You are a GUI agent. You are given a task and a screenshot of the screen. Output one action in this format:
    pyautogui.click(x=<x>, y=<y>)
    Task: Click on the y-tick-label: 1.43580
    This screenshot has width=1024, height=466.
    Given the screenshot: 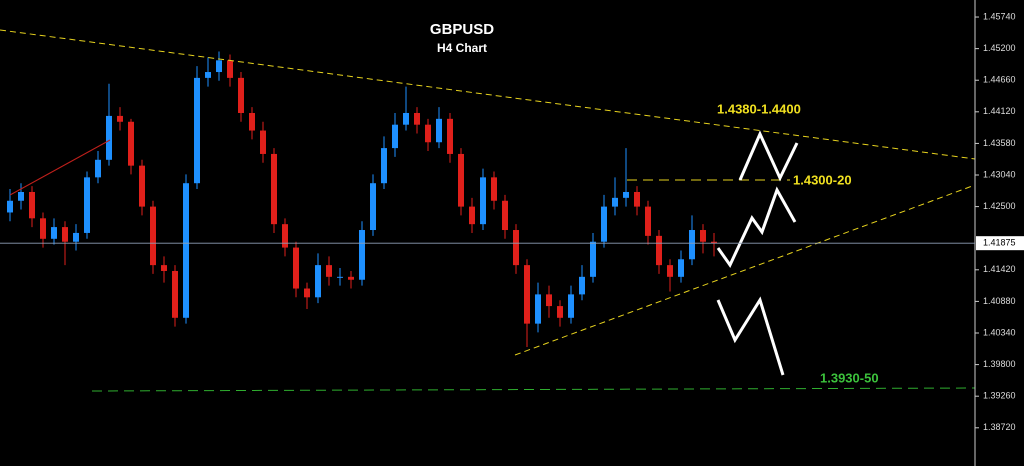 What is the action you would take?
    pyautogui.click(x=999, y=143)
    